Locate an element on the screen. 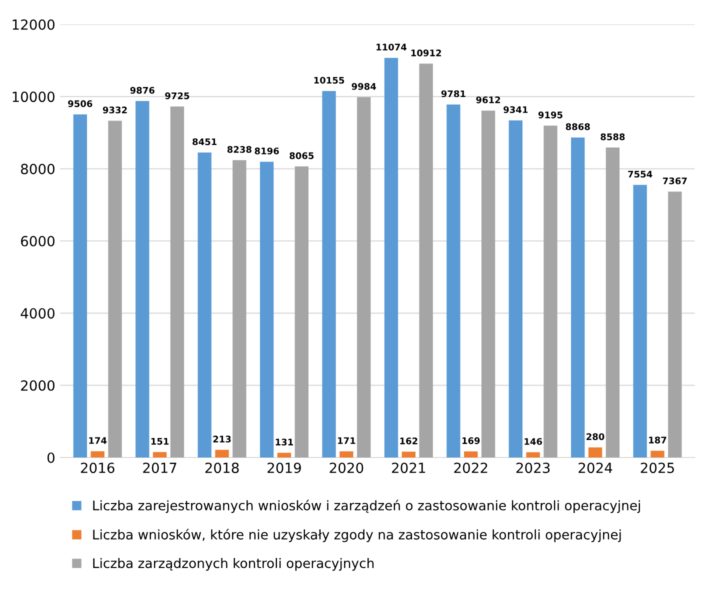 The image size is (709, 610). data-label: 8868 is located at coordinates (578, 126).